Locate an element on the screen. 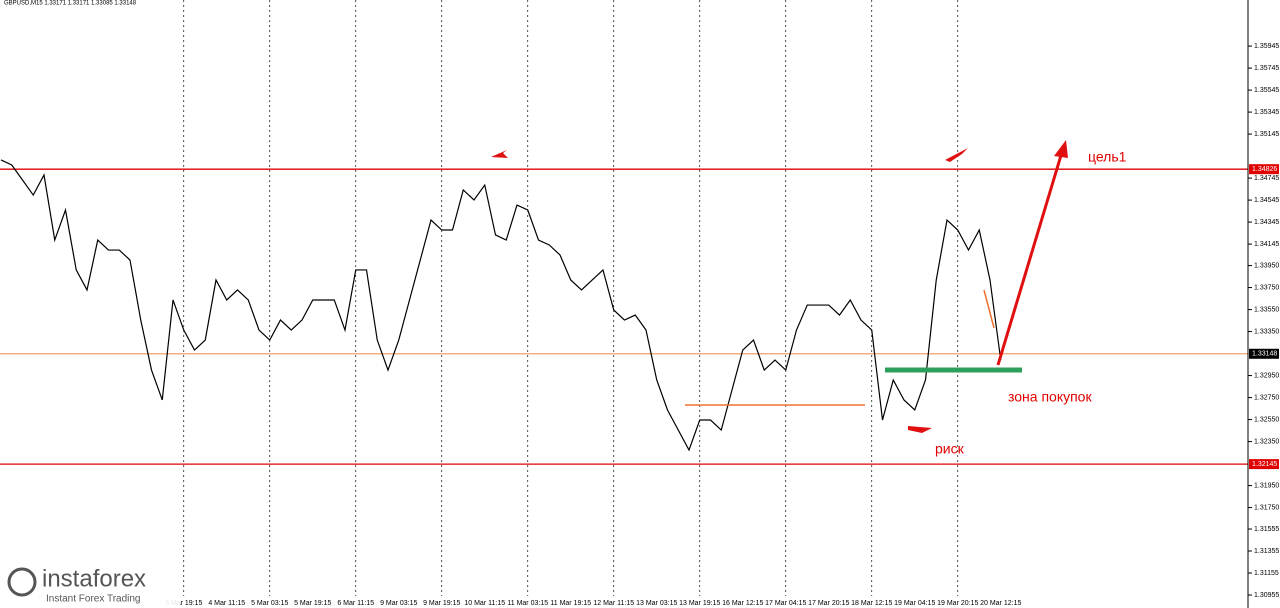  y-tick-label: 1.34145 is located at coordinates (1266, 244).